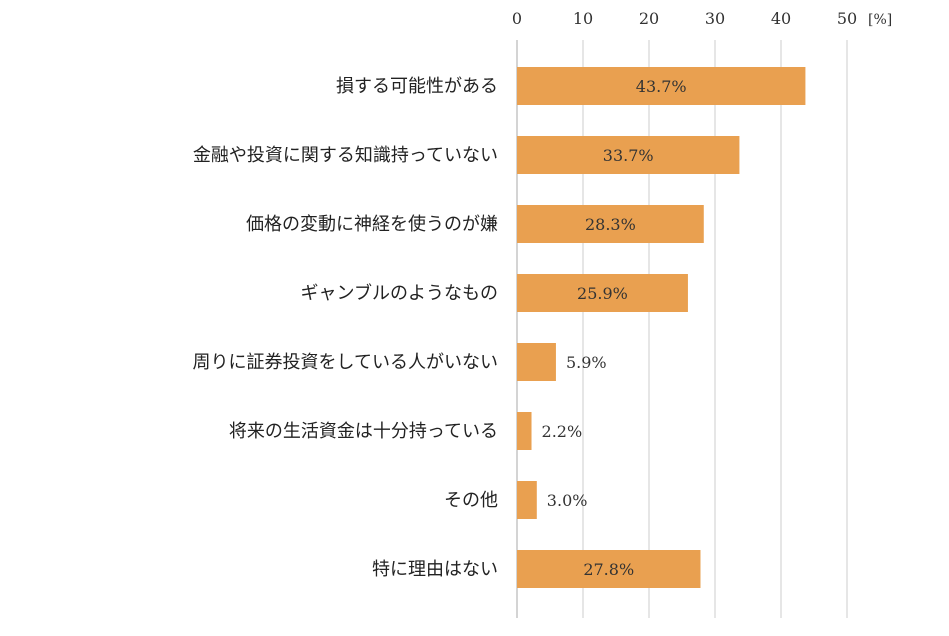  What do you see at coordinates (781, 18) in the screenshot?
I see `x-tick-label: 40` at bounding box center [781, 18].